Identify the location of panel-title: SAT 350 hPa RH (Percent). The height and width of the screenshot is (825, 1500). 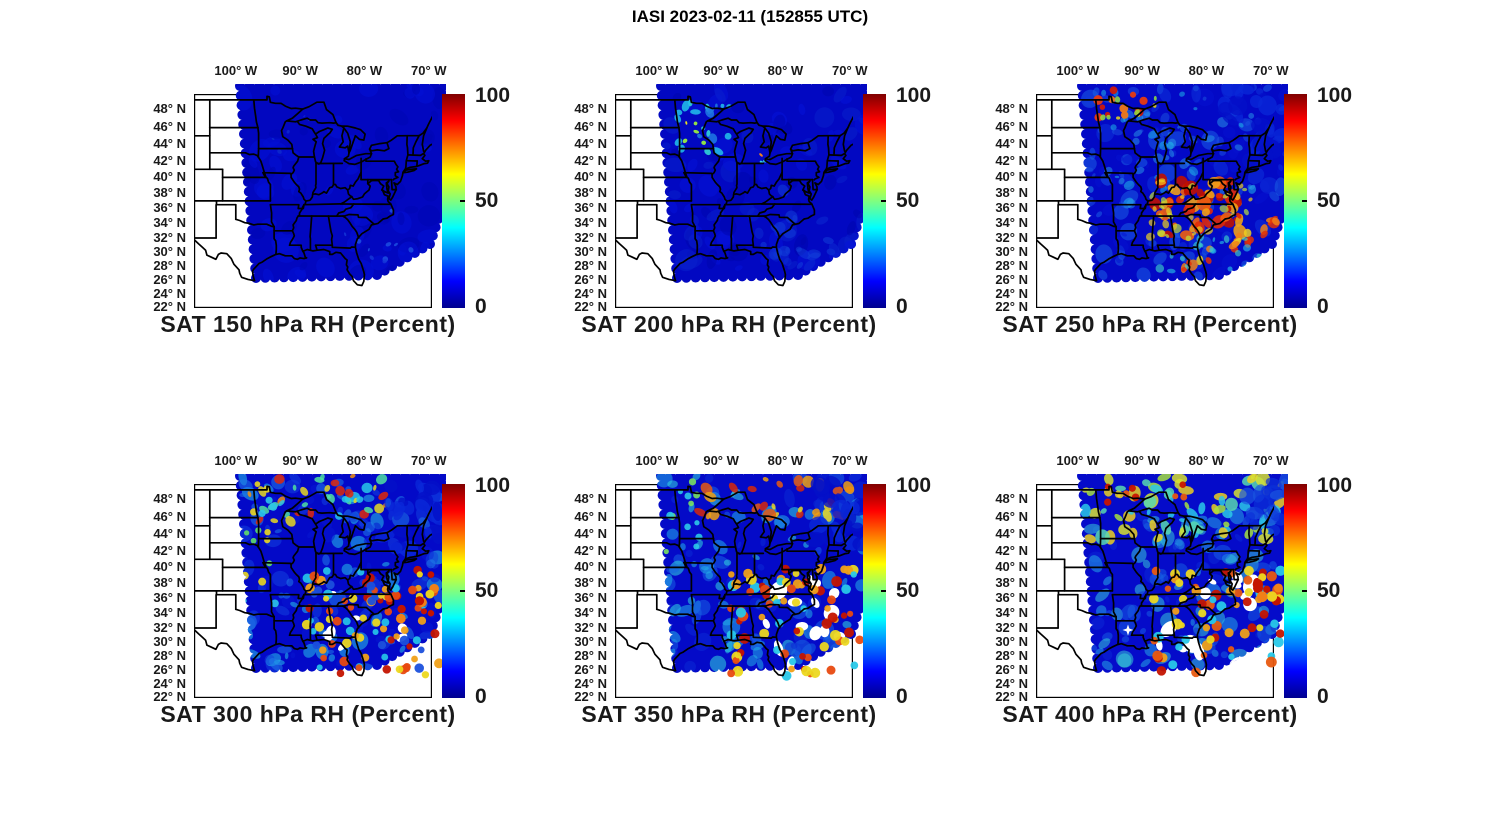
(729, 714).